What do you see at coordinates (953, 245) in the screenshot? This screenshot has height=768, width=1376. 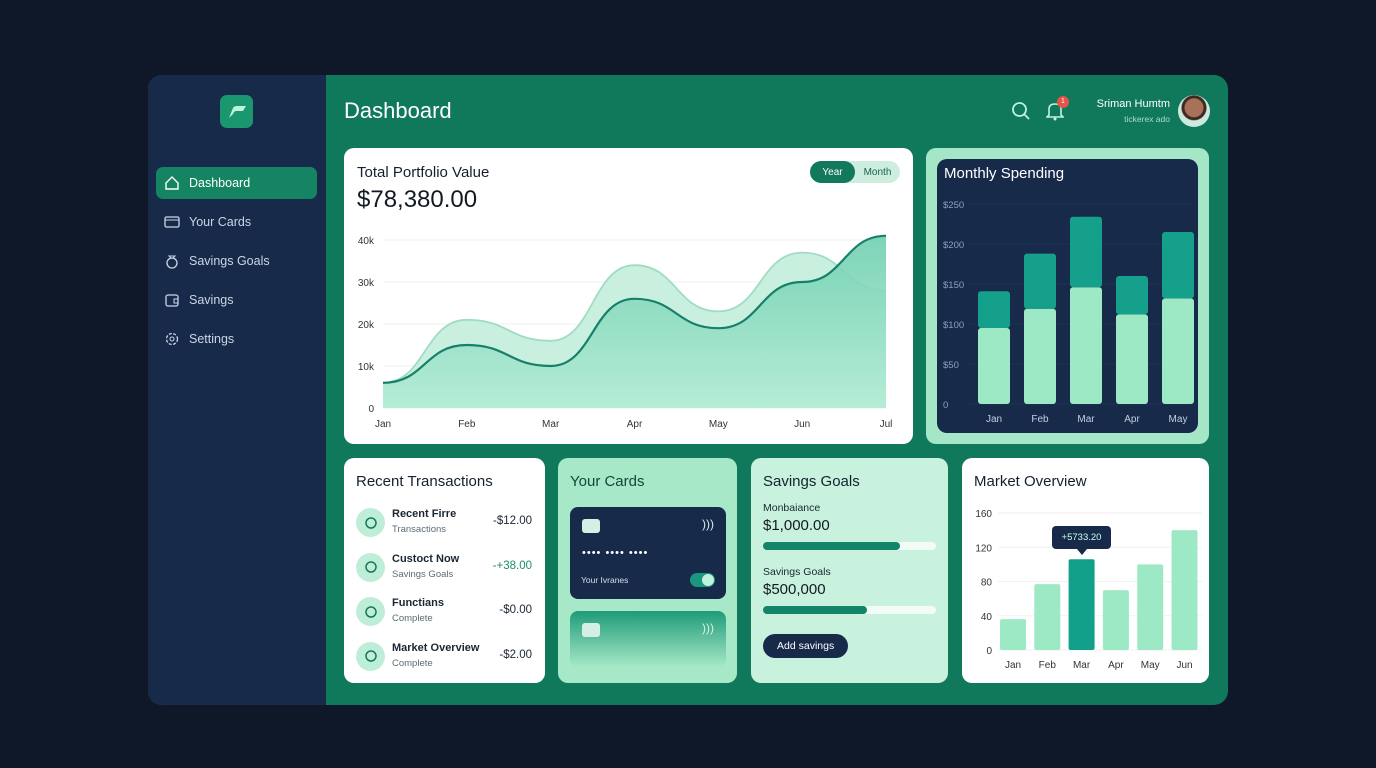 I see `y-tick-label: $200` at bounding box center [953, 245].